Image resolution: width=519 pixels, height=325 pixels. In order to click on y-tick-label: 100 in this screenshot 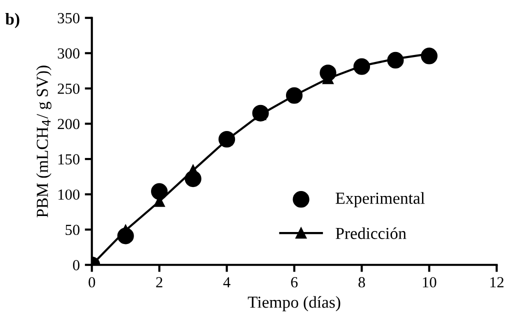, I will do `click(69, 194)`.